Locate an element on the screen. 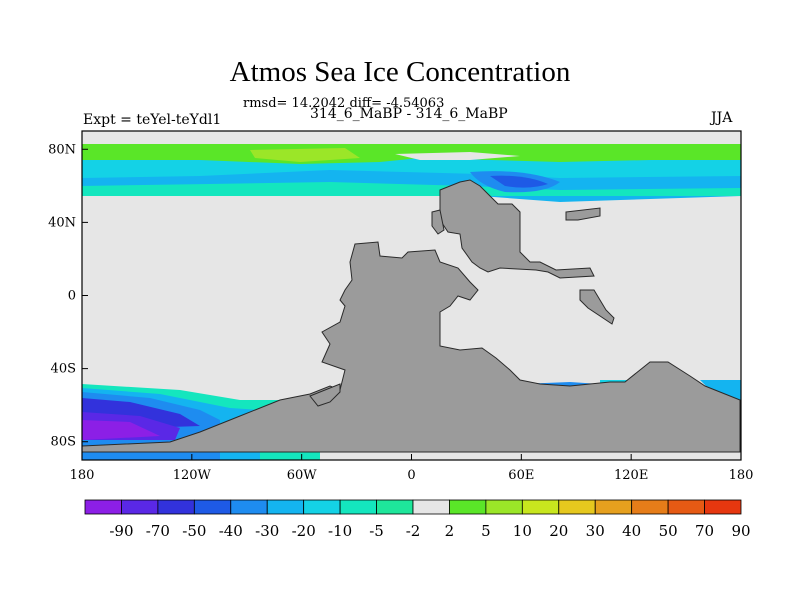 The width and height of the screenshot is (800, 600). experiment-label: Expt = teYel-teYdl1 is located at coordinates (152, 120).